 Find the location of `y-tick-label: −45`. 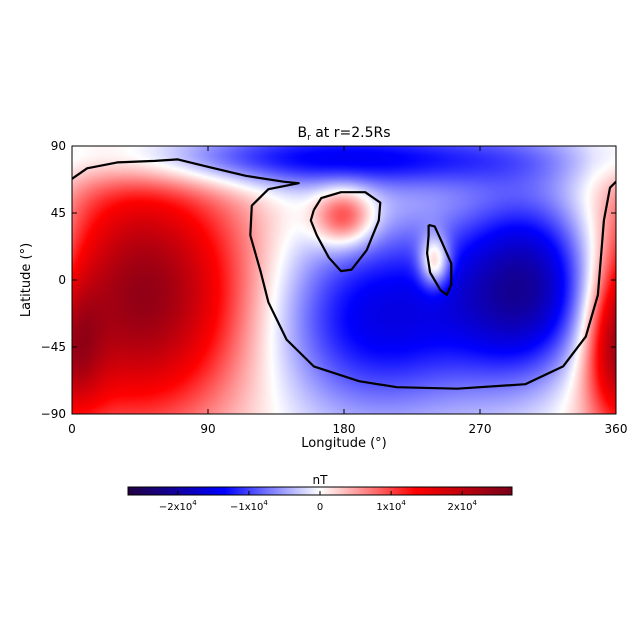

y-tick-label: −45 is located at coordinates (53, 347).